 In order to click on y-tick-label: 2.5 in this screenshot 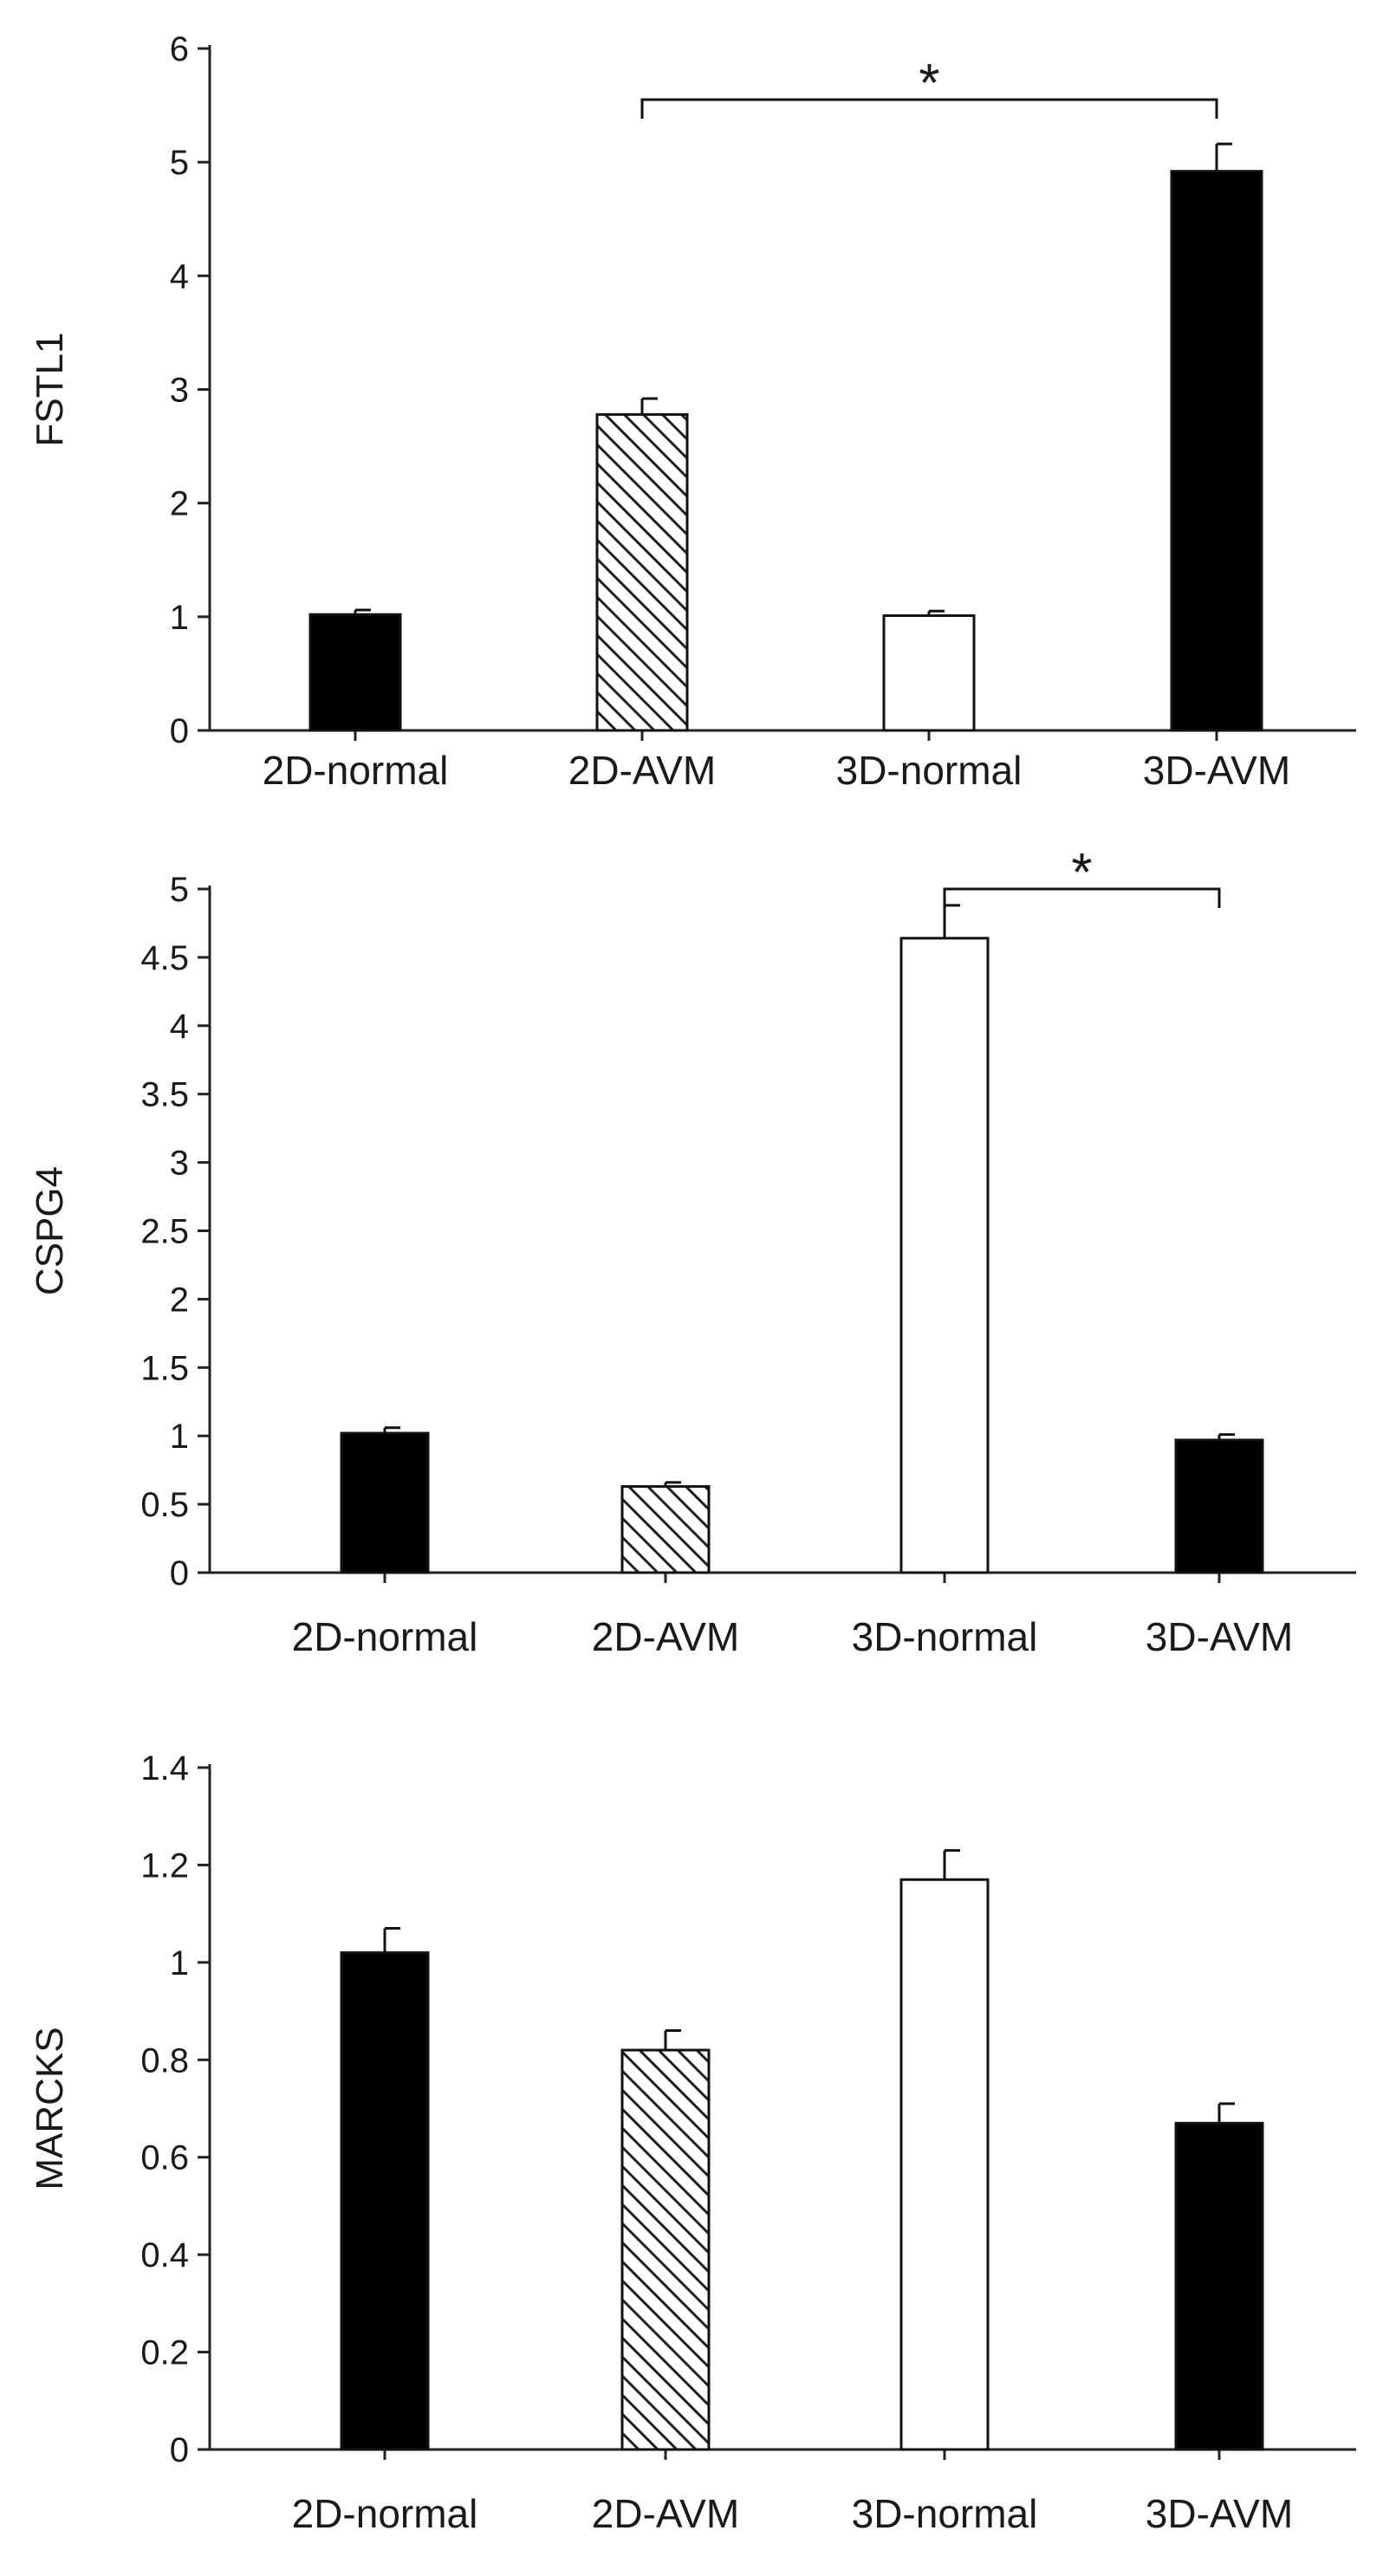, I will do `click(165, 1232)`.